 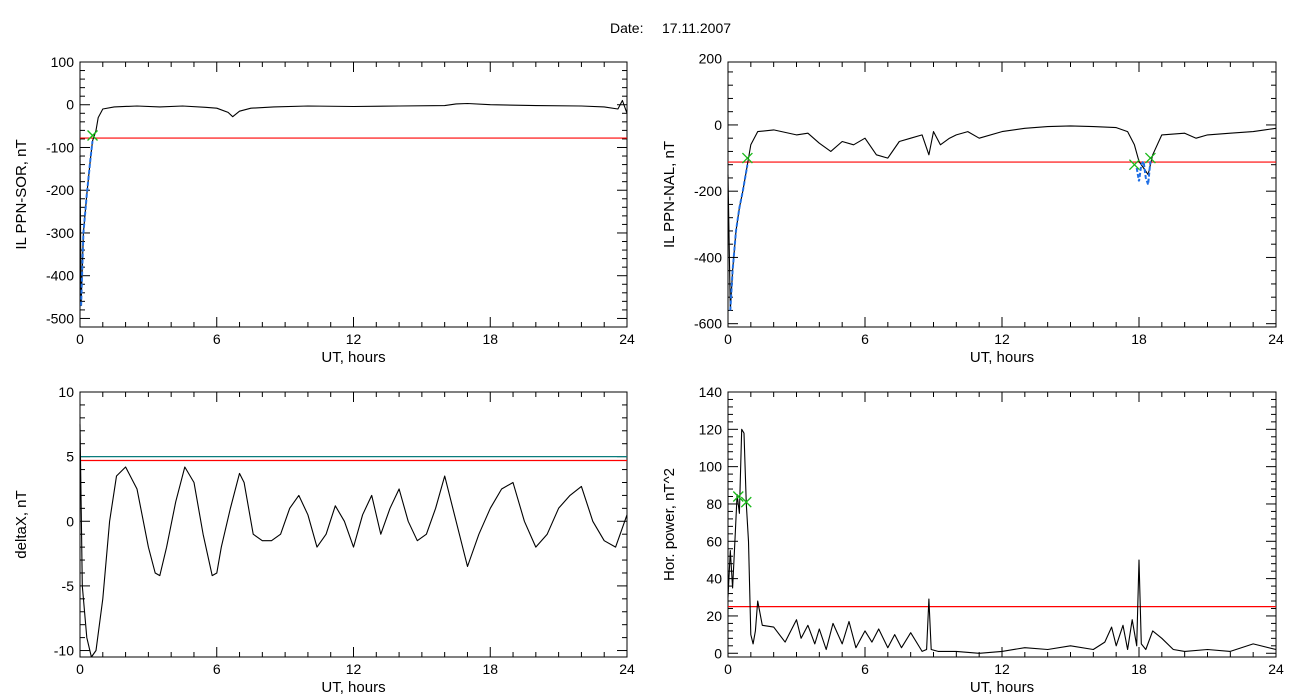 I want to click on y-tick-label: 20, so click(x=714, y=616).